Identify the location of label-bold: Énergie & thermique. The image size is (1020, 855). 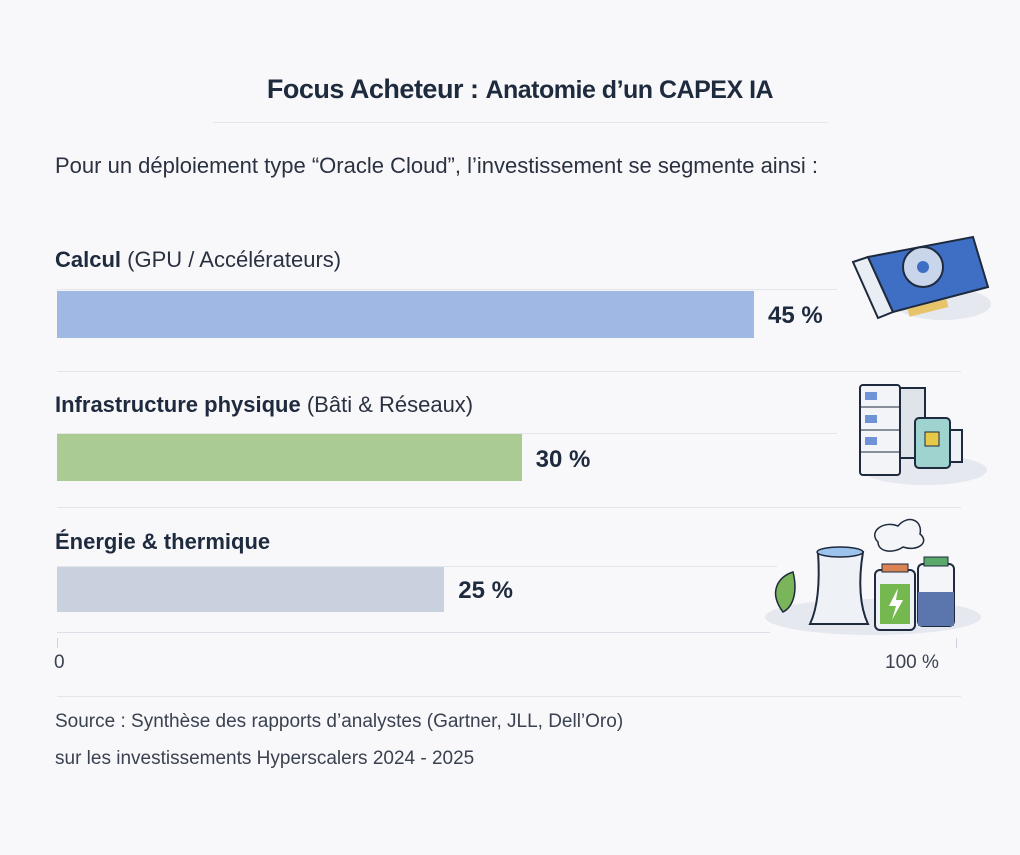
(163, 541).